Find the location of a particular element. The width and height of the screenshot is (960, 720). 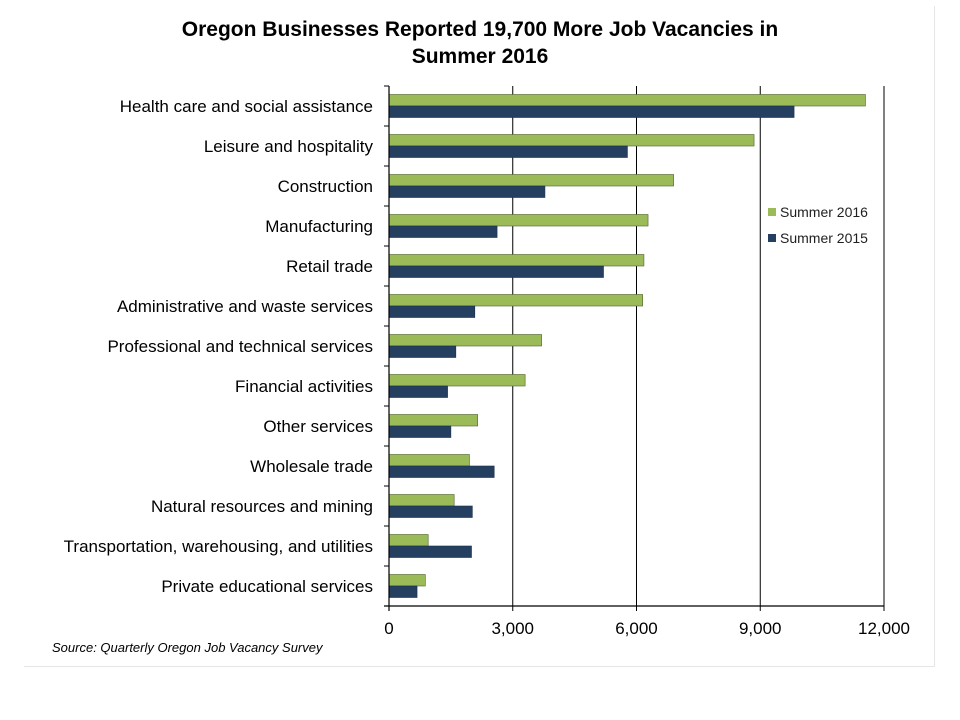

legend-swatch-summer-2015 is located at coordinates (772, 238).